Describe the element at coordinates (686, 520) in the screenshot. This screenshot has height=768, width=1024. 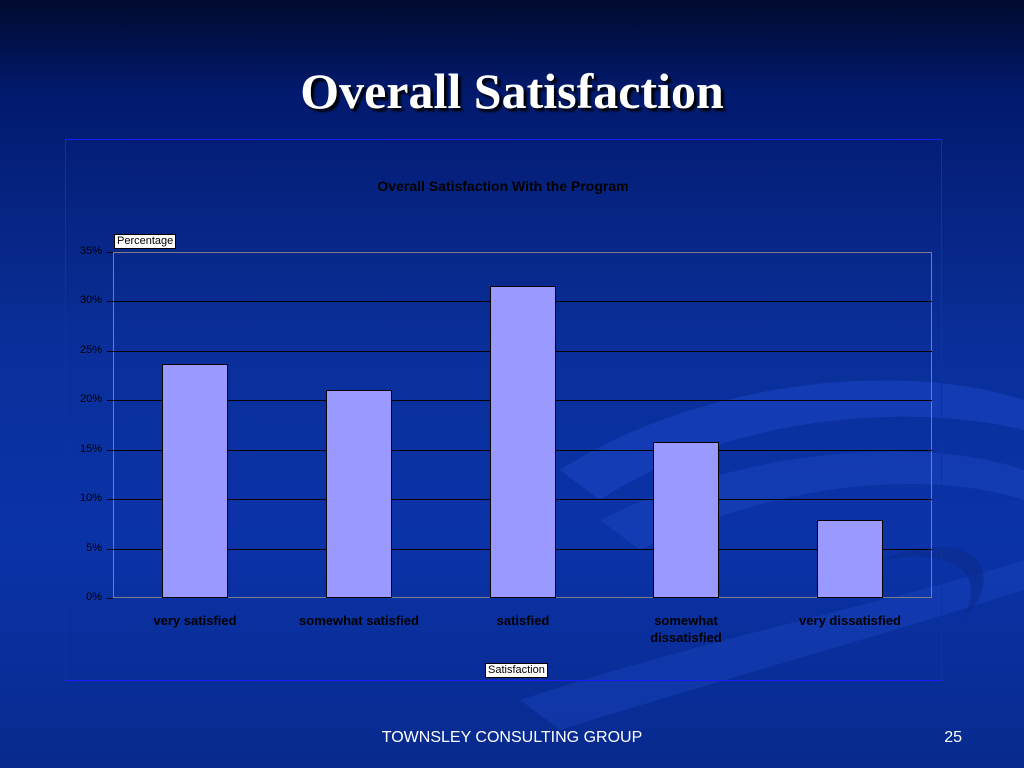
I see `bar-somewhat-dissatisfied` at that location.